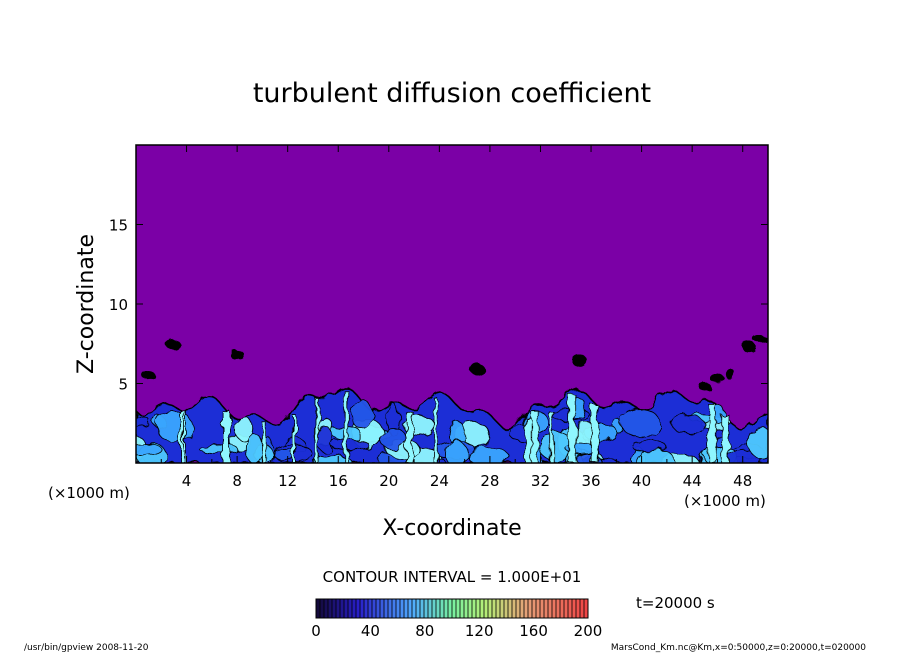  What do you see at coordinates (86, 648) in the screenshot?
I see `footer-left: /usr/bin/gpview 2008-11-20` at bounding box center [86, 648].